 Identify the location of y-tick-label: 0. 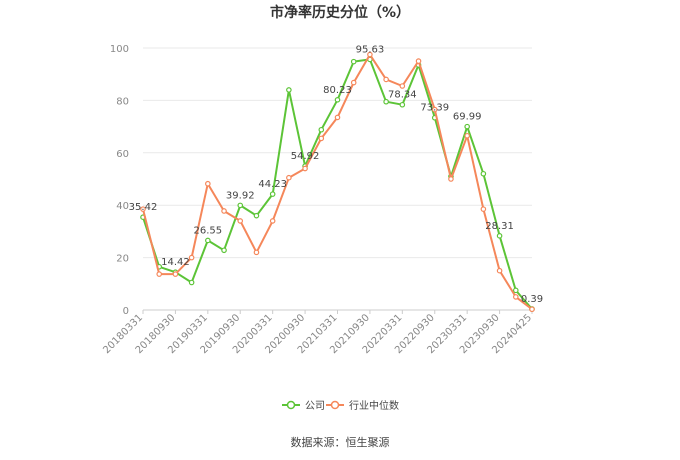
(126, 311).